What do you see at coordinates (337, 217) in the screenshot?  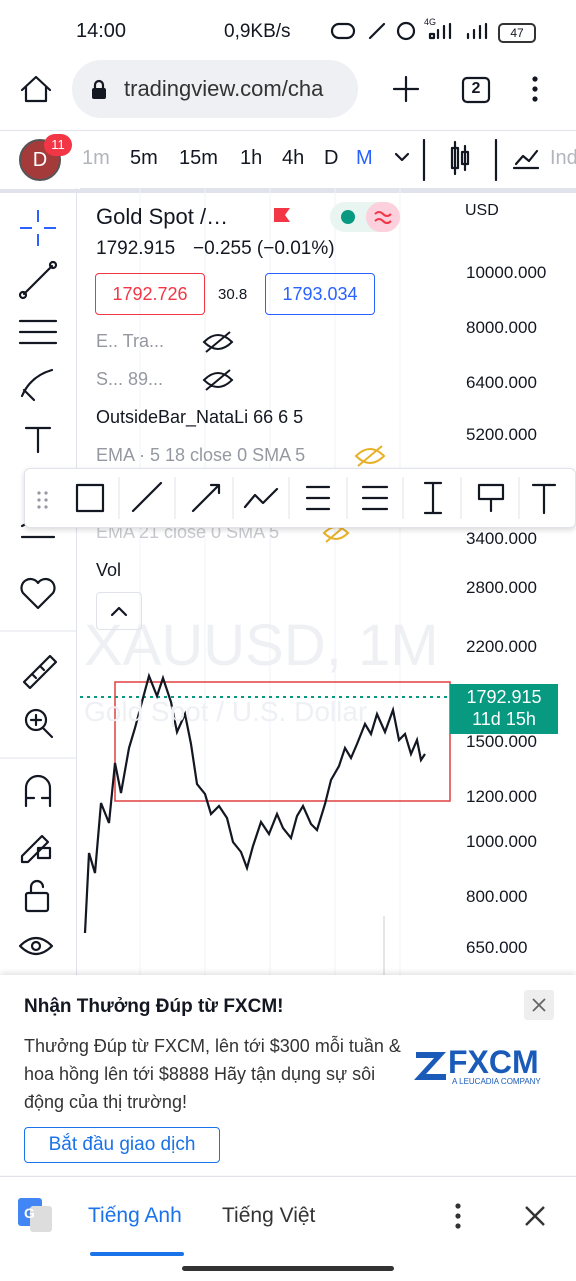 I see `symbol-flags` at bounding box center [337, 217].